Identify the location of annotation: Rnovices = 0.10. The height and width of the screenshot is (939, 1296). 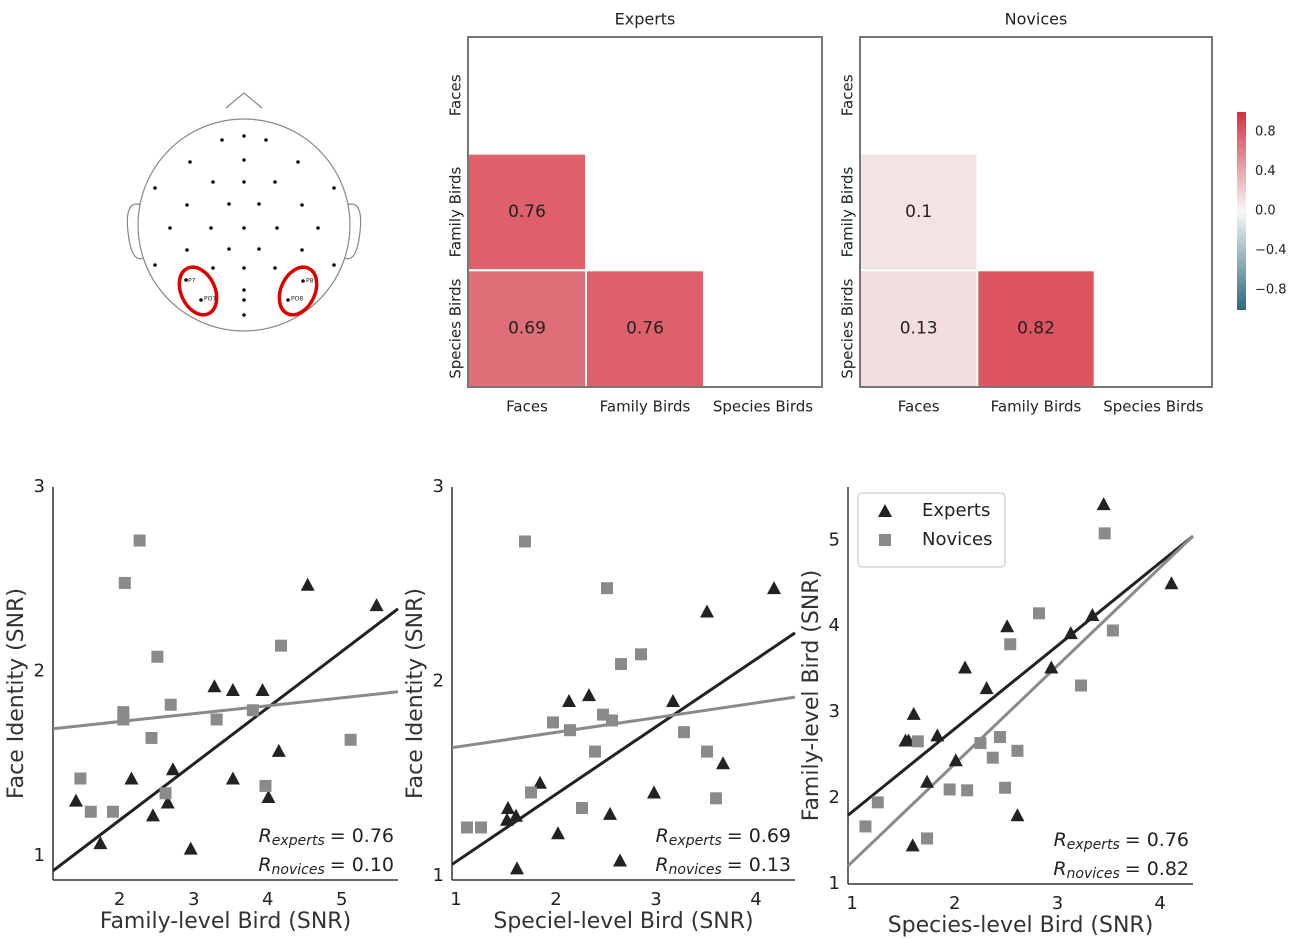
(326, 866).